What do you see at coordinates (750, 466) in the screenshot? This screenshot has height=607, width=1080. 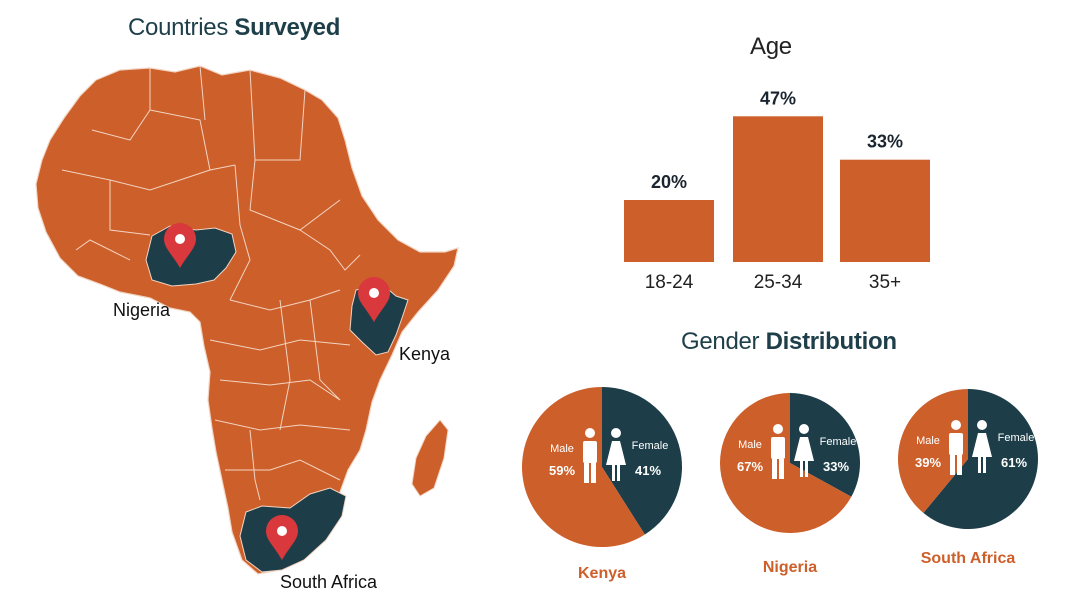 I see `pie-value-male: 67%` at bounding box center [750, 466].